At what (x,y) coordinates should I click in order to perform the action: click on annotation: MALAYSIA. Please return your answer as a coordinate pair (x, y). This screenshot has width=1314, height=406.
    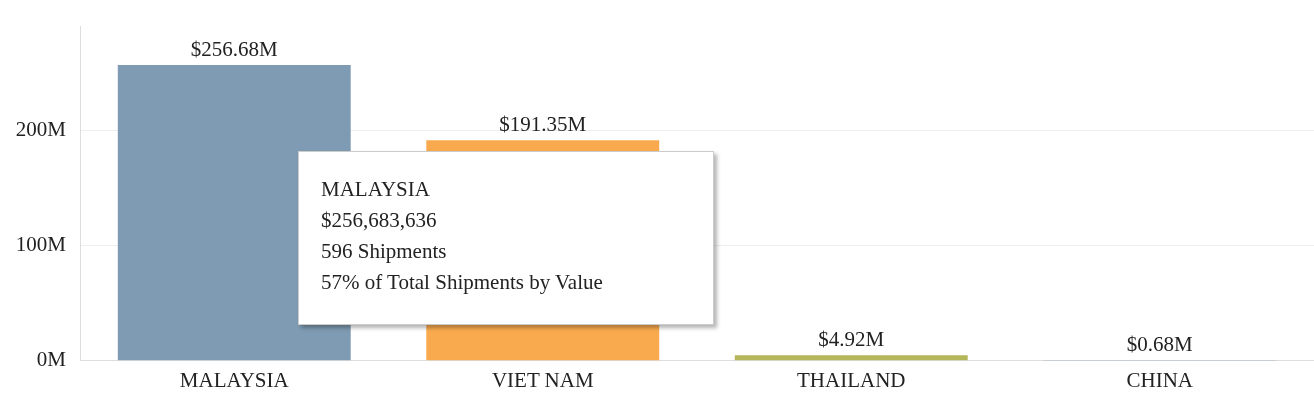
    Looking at the image, I should click on (376, 189).